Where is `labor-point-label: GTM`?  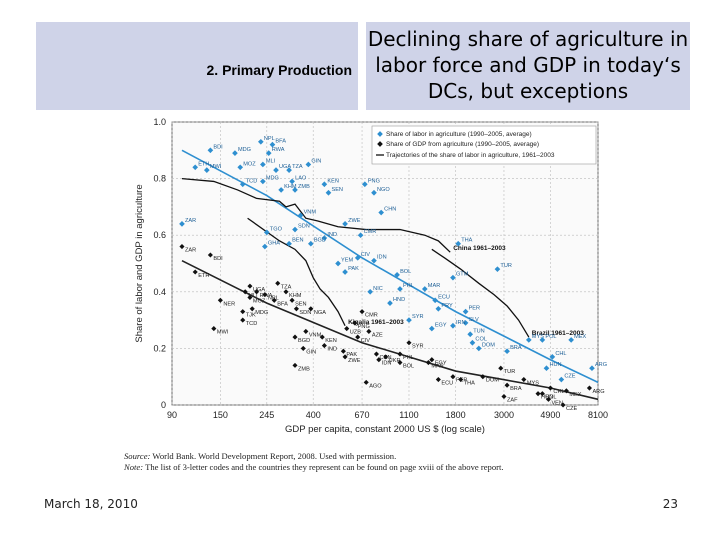
labor-point-label: GTM is located at coordinates (462, 275).